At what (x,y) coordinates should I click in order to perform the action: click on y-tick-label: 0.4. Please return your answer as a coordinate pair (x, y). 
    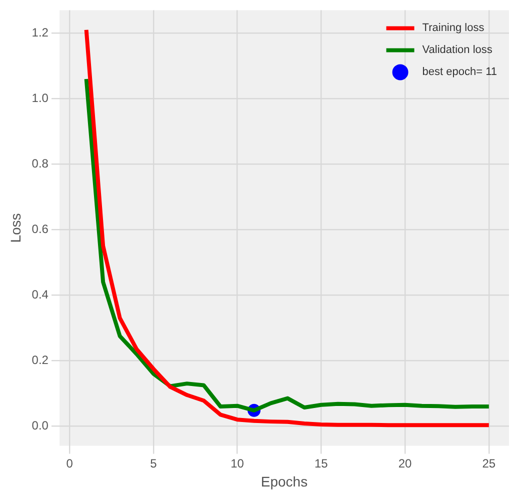
    Looking at the image, I should click on (40, 294).